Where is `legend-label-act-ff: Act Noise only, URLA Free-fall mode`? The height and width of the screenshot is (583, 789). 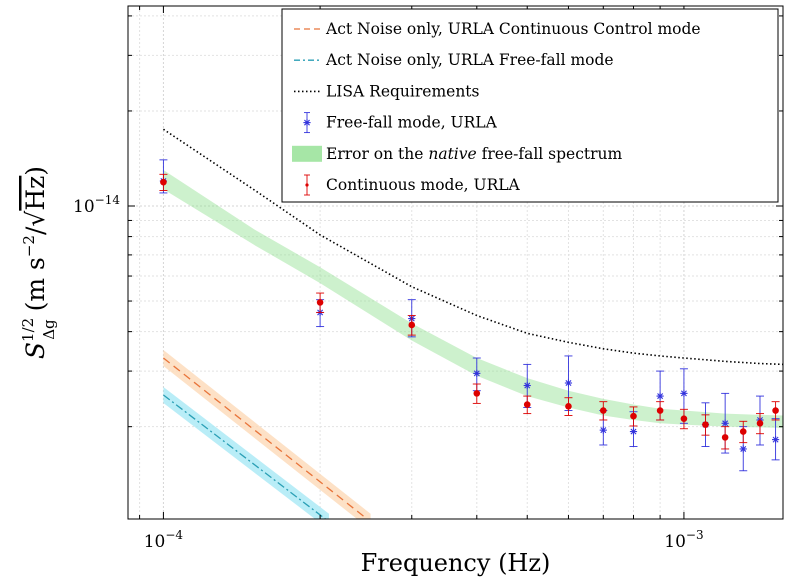
legend-label-act-ff: Act Noise only, URLA Free-fall mode is located at coordinates (469, 60).